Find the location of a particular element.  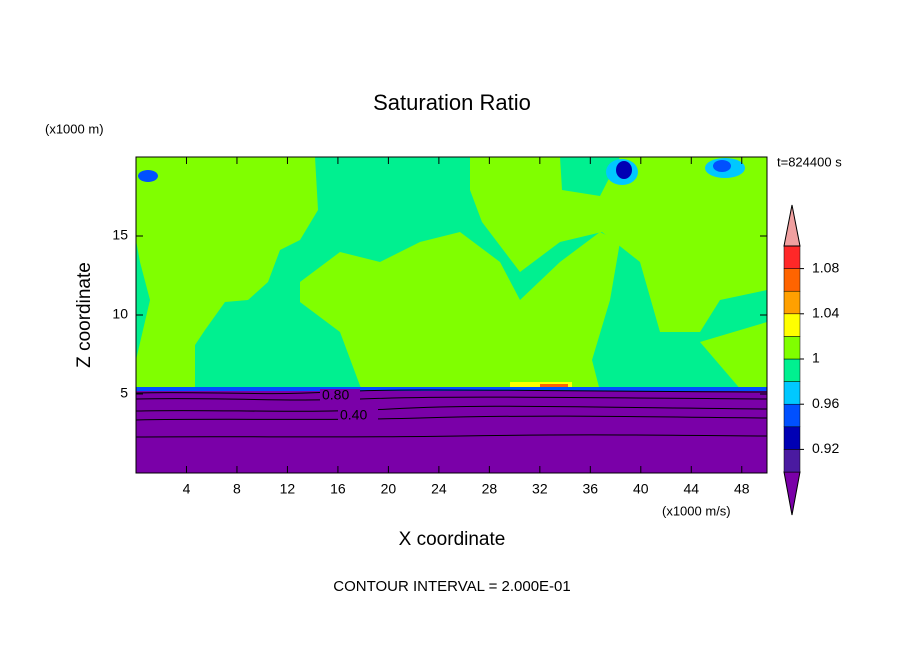

x-tick-label: 20 is located at coordinates (389, 489).